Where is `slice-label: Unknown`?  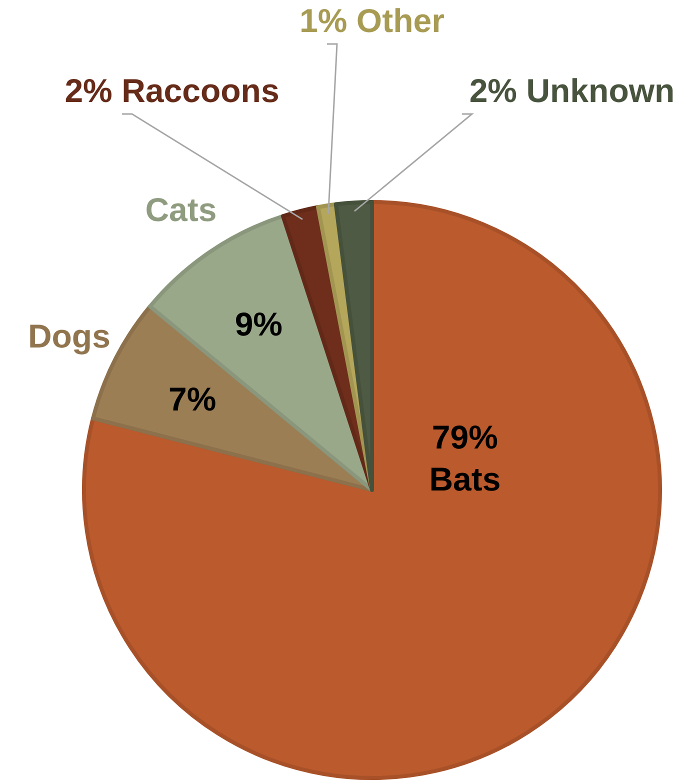 slice-label: Unknown is located at coordinates (600, 90).